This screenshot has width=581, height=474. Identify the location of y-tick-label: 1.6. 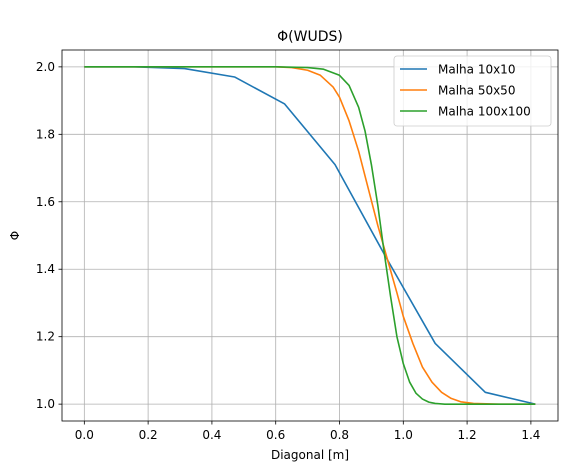
(45, 202).